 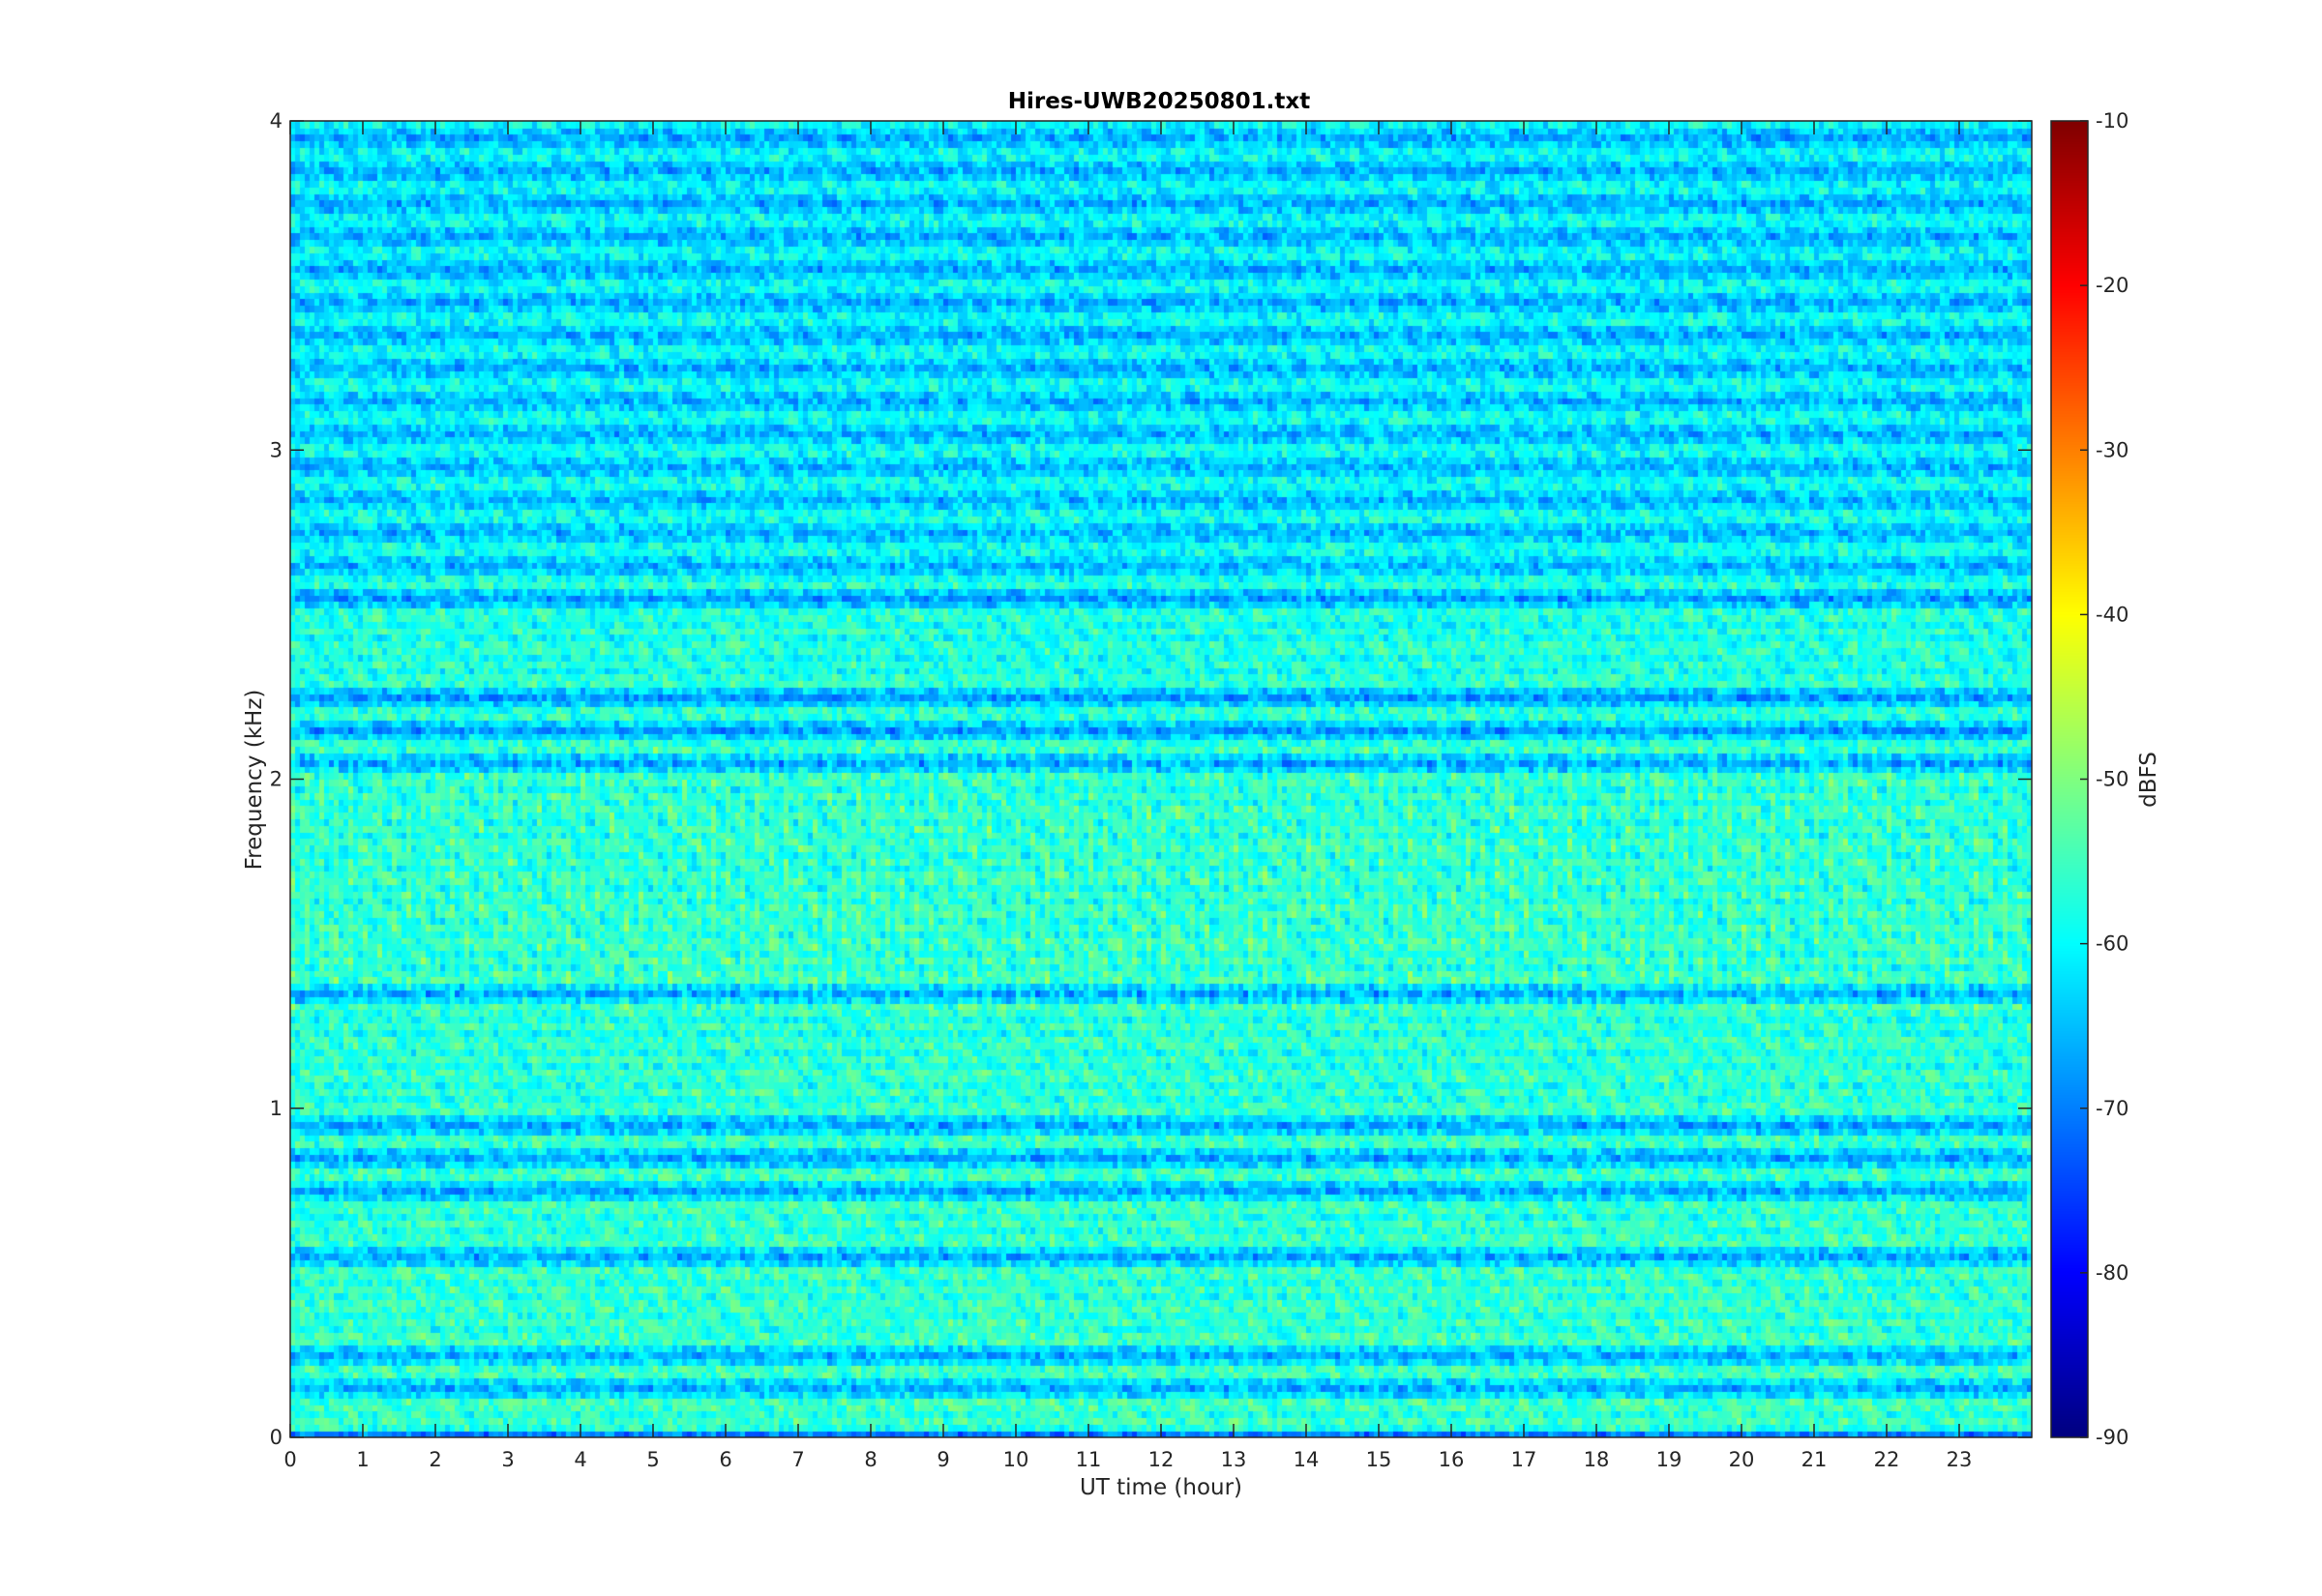 What do you see at coordinates (1161, 1487) in the screenshot?
I see `x-axis-label: UT time (hour)` at bounding box center [1161, 1487].